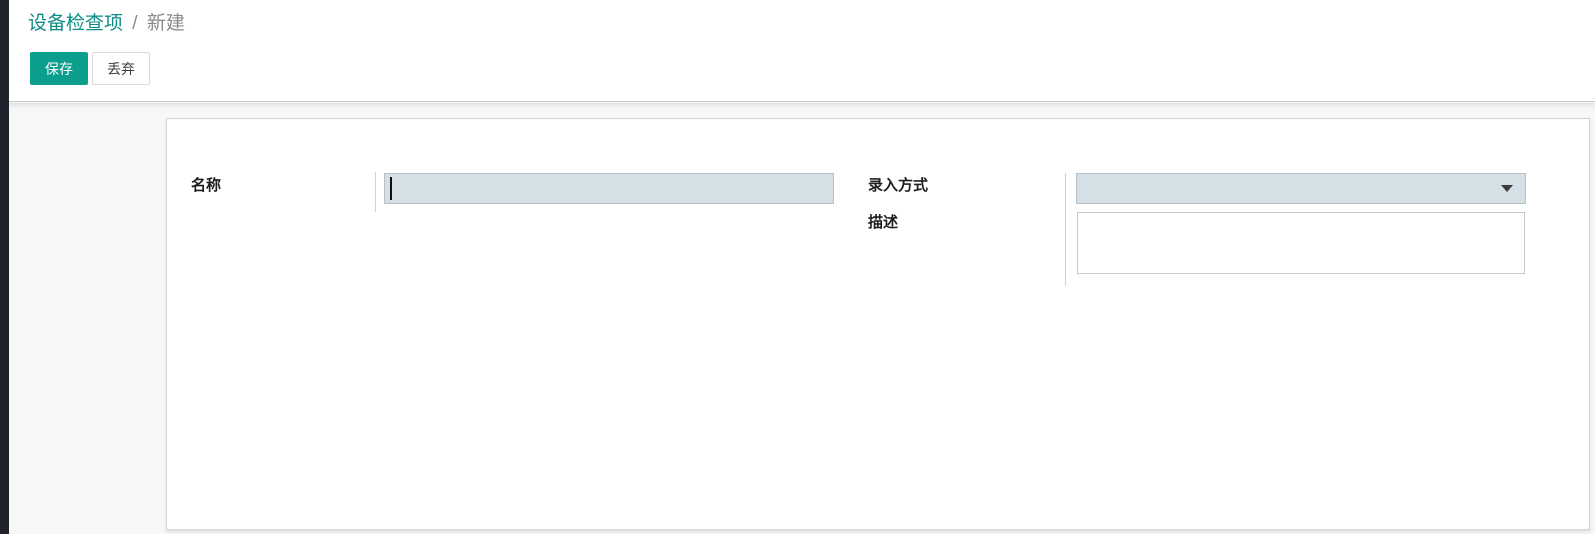 Image resolution: width=1595 pixels, height=534 pixels. What do you see at coordinates (165, 23) in the screenshot?
I see `breadcrumb-current: 新建` at bounding box center [165, 23].